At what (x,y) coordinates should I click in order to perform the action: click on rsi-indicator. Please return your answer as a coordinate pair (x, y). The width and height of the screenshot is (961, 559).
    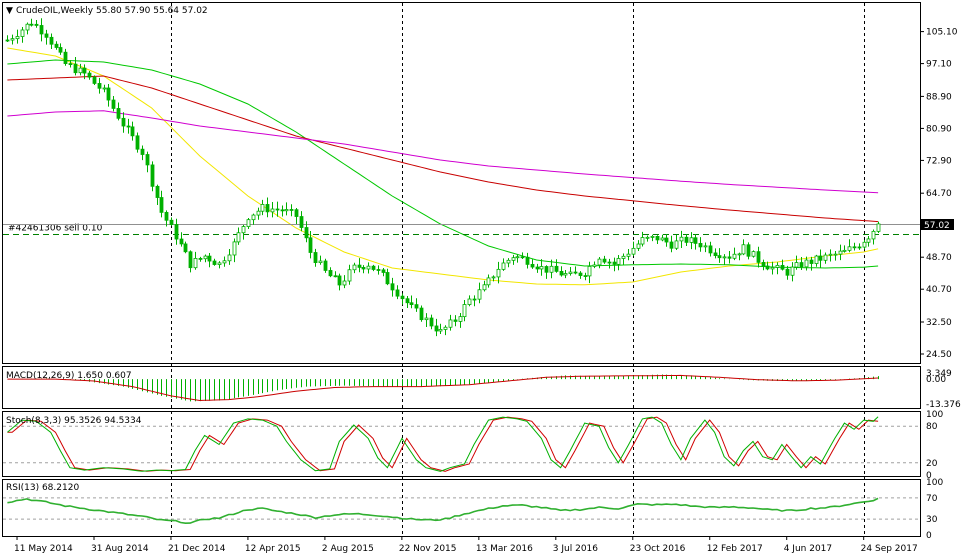
    Looking at the image, I should click on (443, 511).